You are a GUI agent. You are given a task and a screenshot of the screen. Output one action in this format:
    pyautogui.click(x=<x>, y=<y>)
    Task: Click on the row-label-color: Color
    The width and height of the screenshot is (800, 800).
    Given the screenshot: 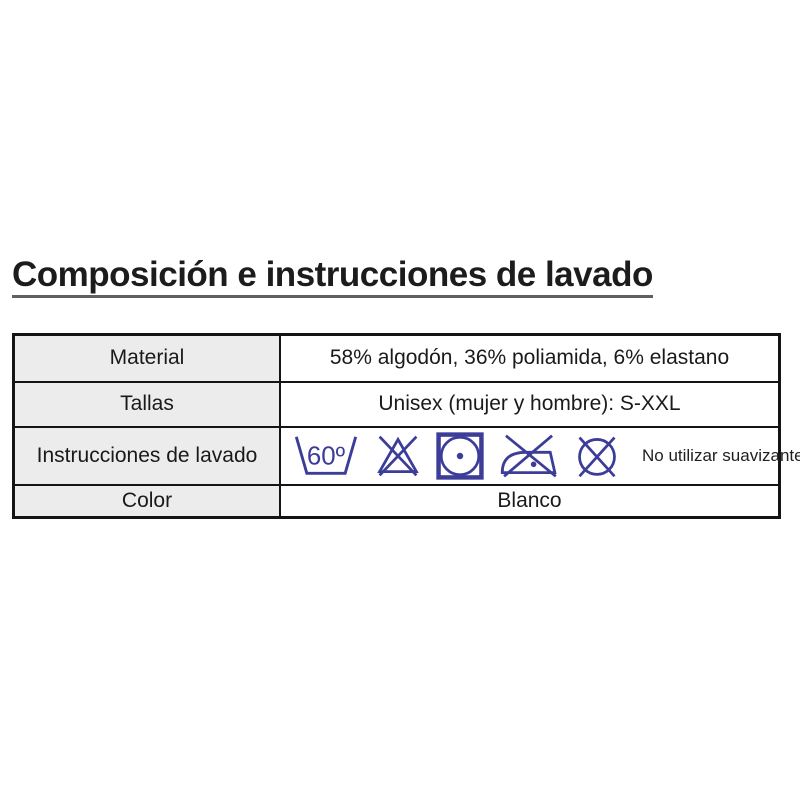 What is the action you would take?
    pyautogui.click(x=146, y=501)
    